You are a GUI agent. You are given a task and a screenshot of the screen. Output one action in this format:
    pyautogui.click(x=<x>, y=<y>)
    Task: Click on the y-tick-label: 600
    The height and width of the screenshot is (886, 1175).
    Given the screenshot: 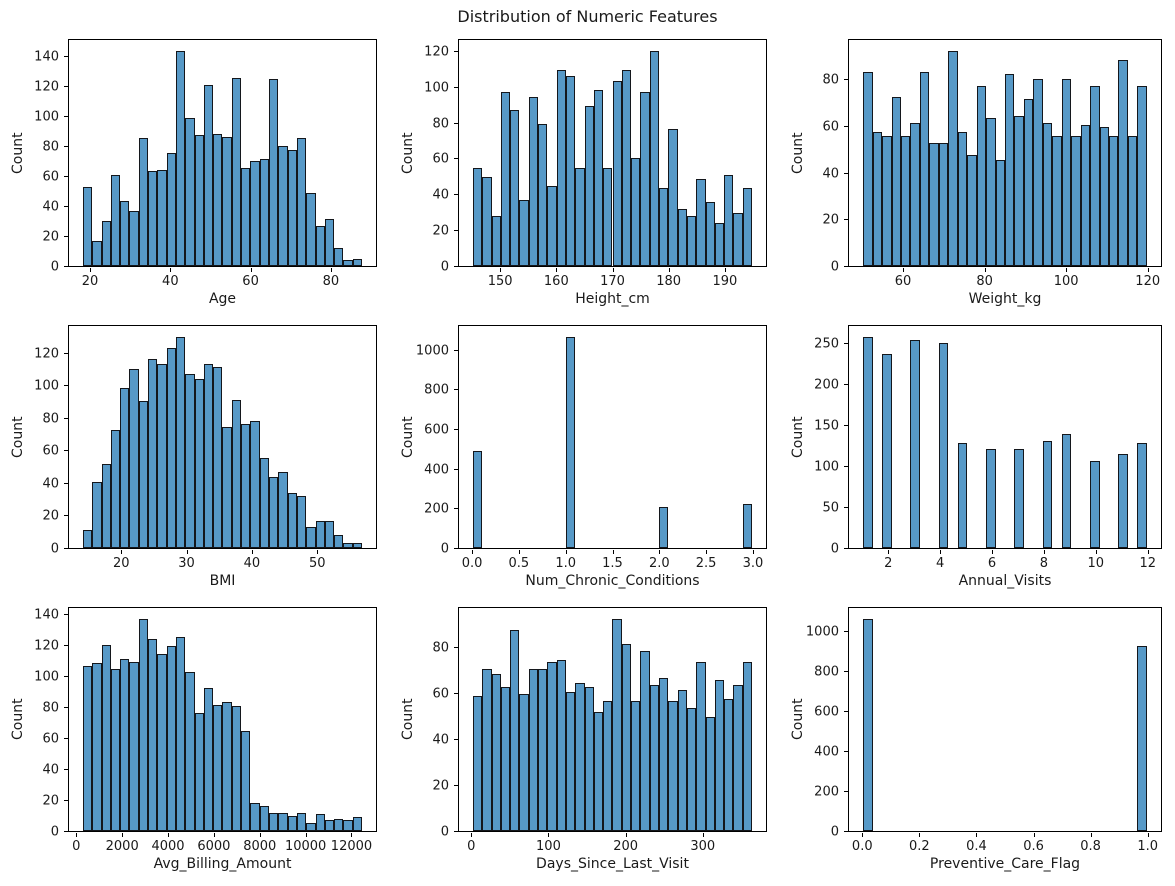 What is the action you would take?
    pyautogui.click(x=436, y=430)
    